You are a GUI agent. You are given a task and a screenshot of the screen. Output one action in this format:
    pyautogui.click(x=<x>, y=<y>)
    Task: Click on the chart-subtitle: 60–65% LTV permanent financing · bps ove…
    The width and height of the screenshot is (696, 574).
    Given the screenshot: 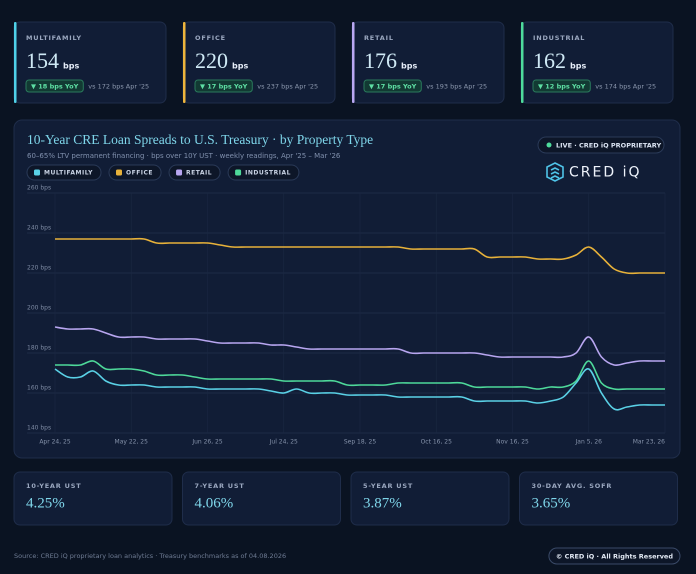 What is the action you would take?
    pyautogui.click(x=184, y=156)
    